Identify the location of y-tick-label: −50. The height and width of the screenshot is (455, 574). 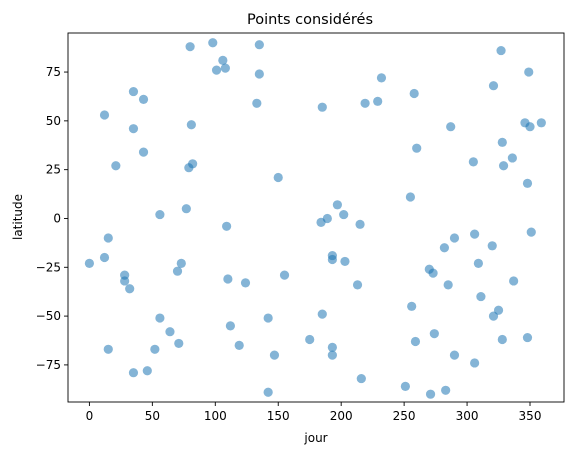
(48, 316).